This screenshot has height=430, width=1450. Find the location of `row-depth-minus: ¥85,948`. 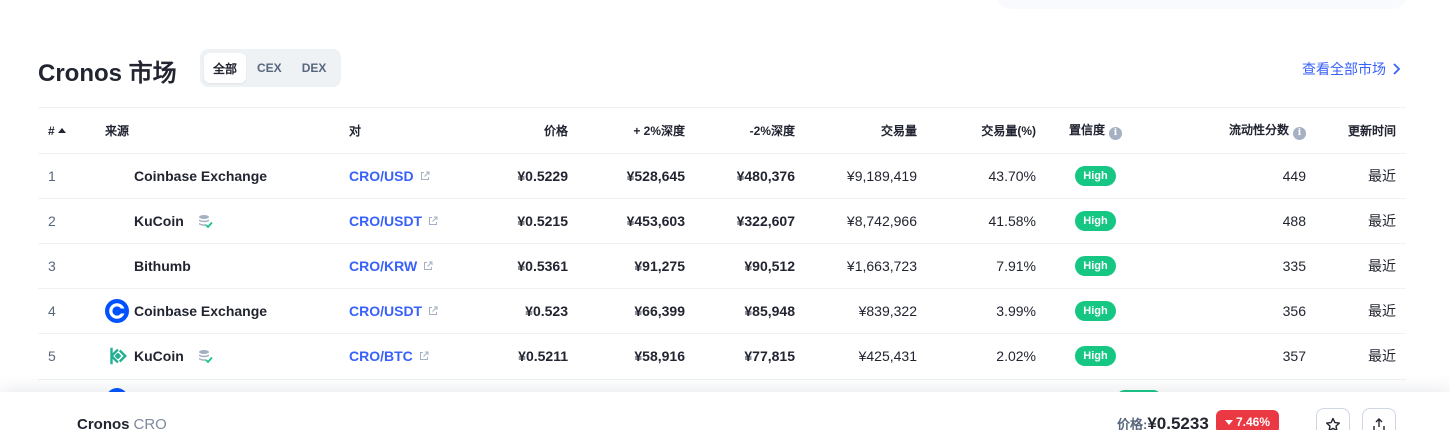

row-depth-minus: ¥85,948 is located at coordinates (740, 311).